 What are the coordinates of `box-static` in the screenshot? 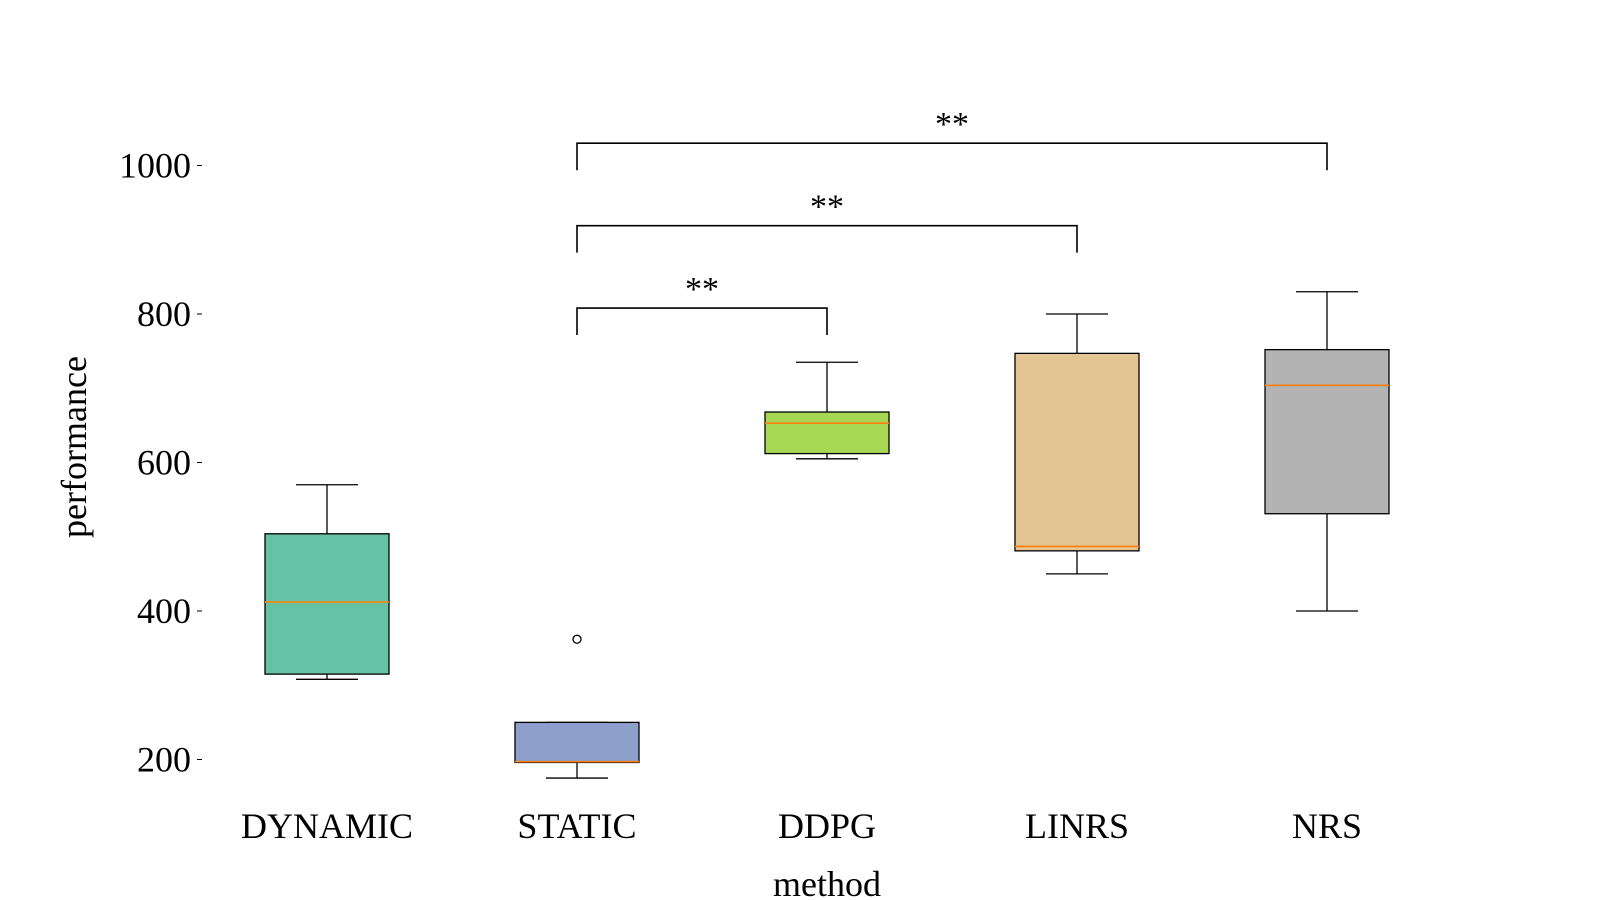 It's located at (577, 706).